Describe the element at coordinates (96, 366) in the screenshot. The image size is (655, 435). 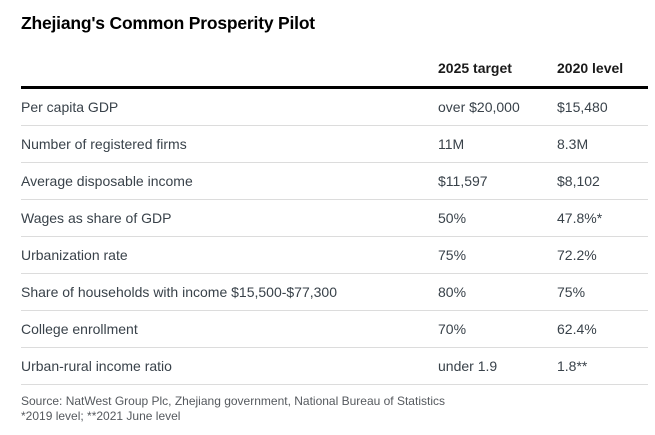
I see `row-label: Urban-rural income ratio` at that location.